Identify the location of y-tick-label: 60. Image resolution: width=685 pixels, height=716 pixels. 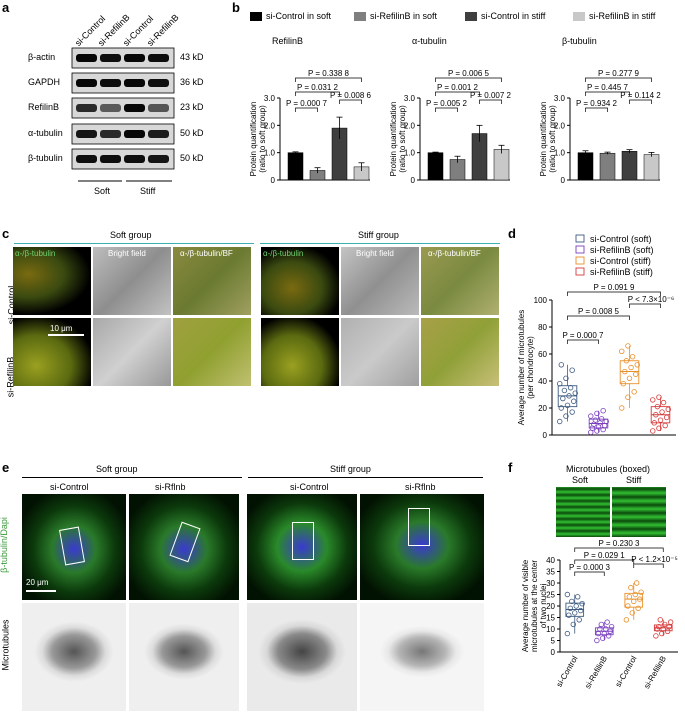
(542, 354).